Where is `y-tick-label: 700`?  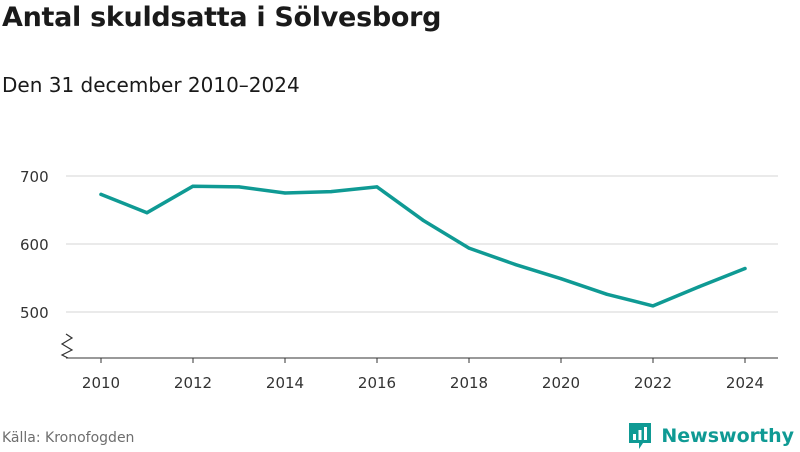
y-tick-label: 700 is located at coordinates (34, 177).